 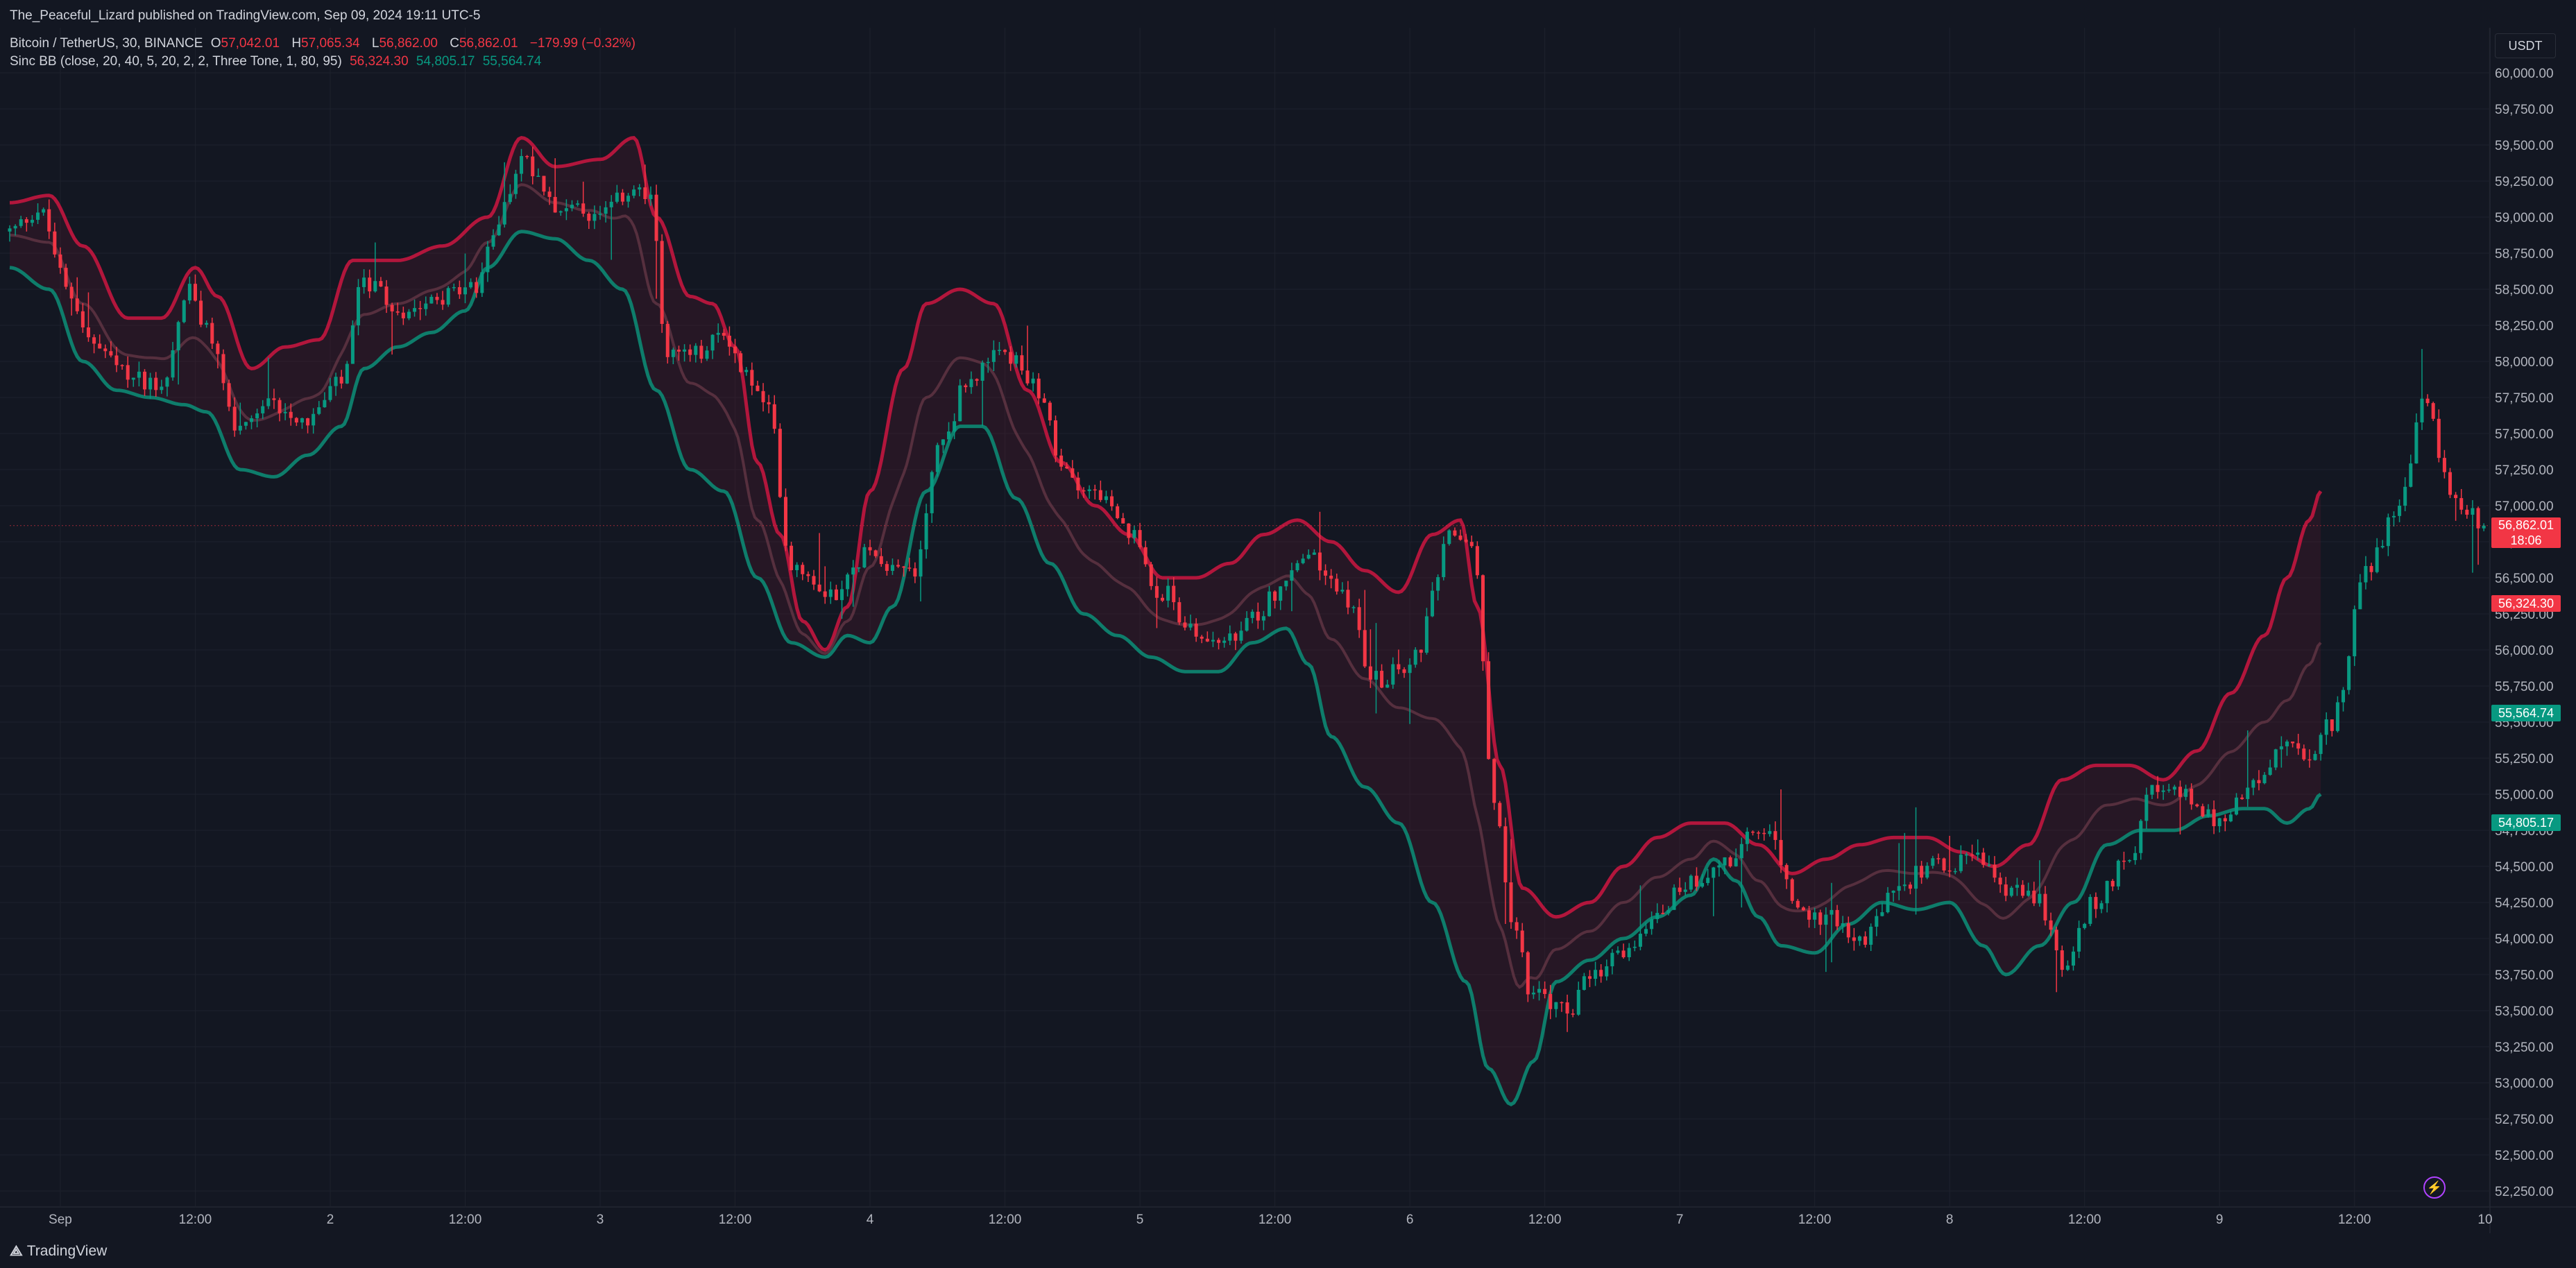 What do you see at coordinates (512, 61) in the screenshot?
I see `indicator-basis: 55,564.74` at bounding box center [512, 61].